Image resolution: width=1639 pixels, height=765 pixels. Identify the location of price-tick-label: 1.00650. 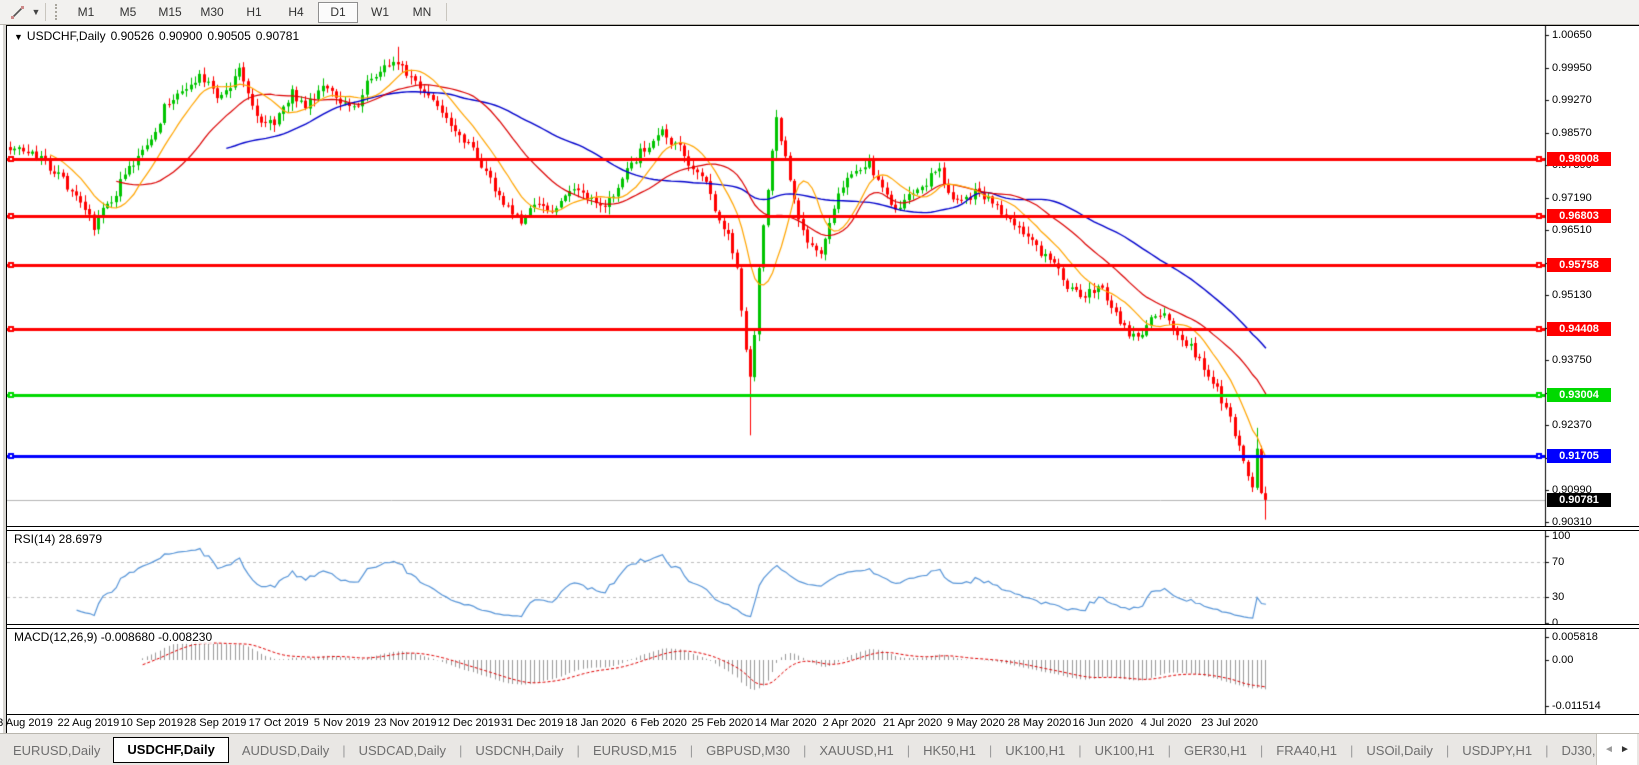
(1572, 35).